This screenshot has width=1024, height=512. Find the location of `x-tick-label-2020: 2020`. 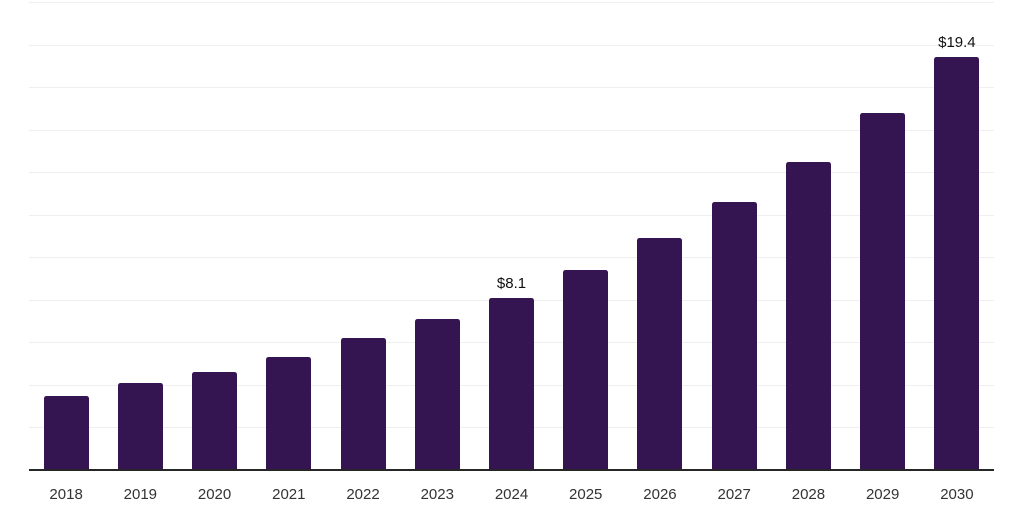

x-tick-label-2020: 2020 is located at coordinates (214, 494).